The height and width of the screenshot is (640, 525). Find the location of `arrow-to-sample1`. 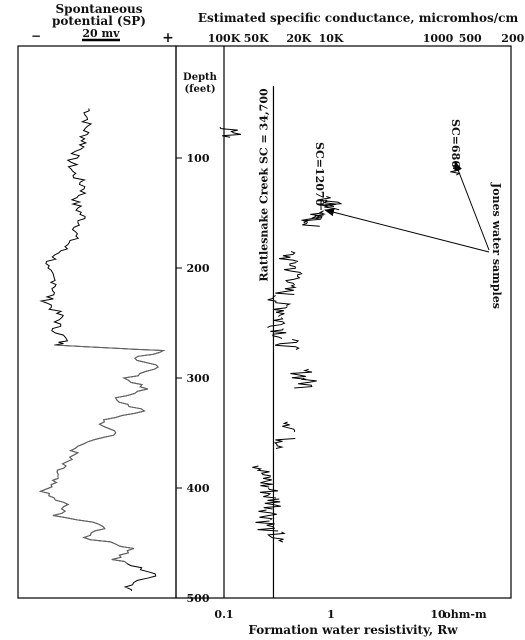

arrow-to-sample1 is located at coordinates (472, 206).